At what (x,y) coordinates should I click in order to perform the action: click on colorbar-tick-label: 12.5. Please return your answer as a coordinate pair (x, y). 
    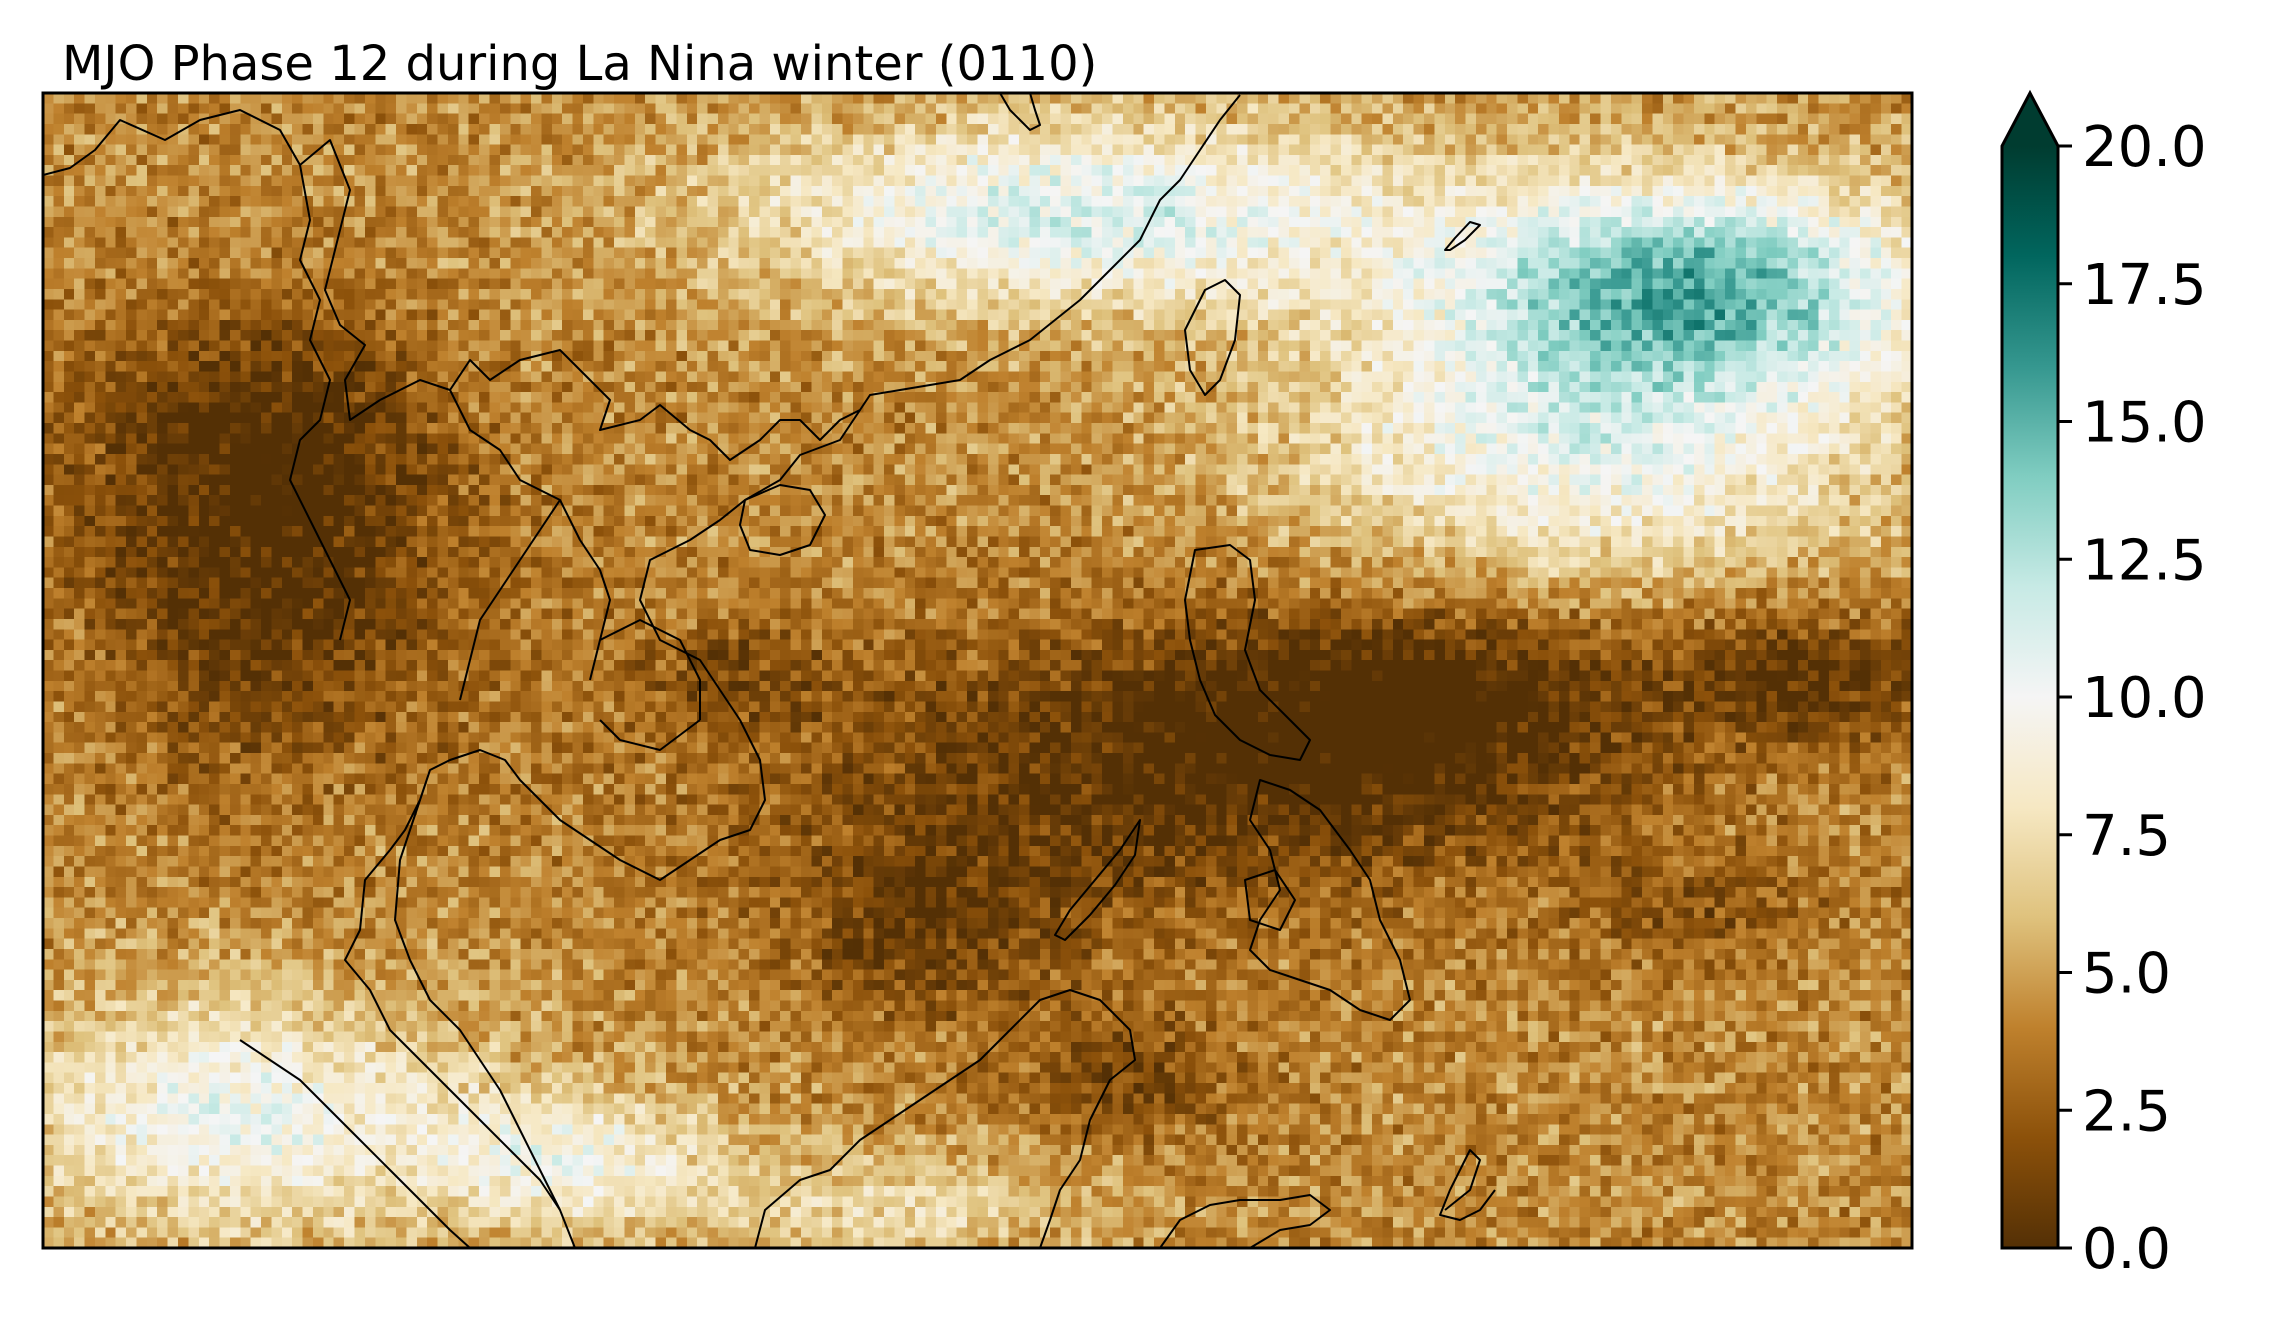
    Looking at the image, I should click on (2144, 560).